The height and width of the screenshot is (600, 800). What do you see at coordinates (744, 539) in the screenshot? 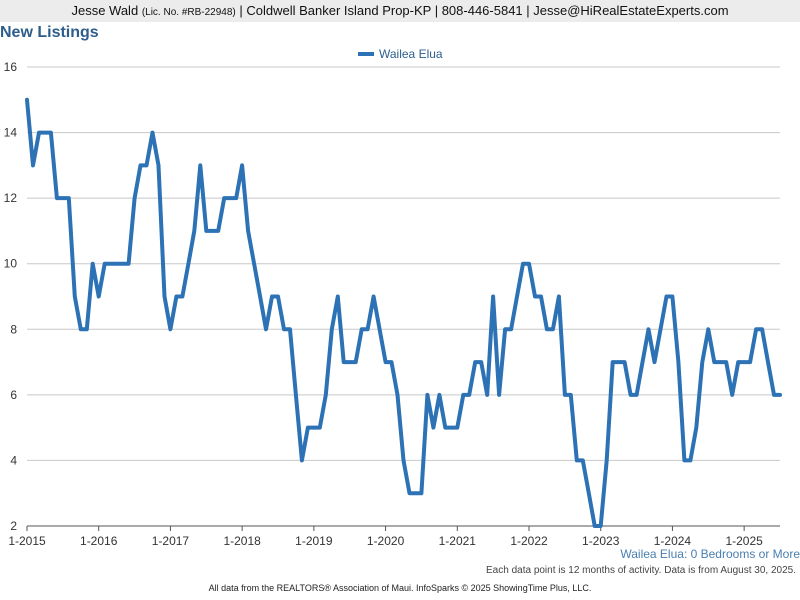
I see `x-tick-label-1-2025: 1-2025` at bounding box center [744, 539].